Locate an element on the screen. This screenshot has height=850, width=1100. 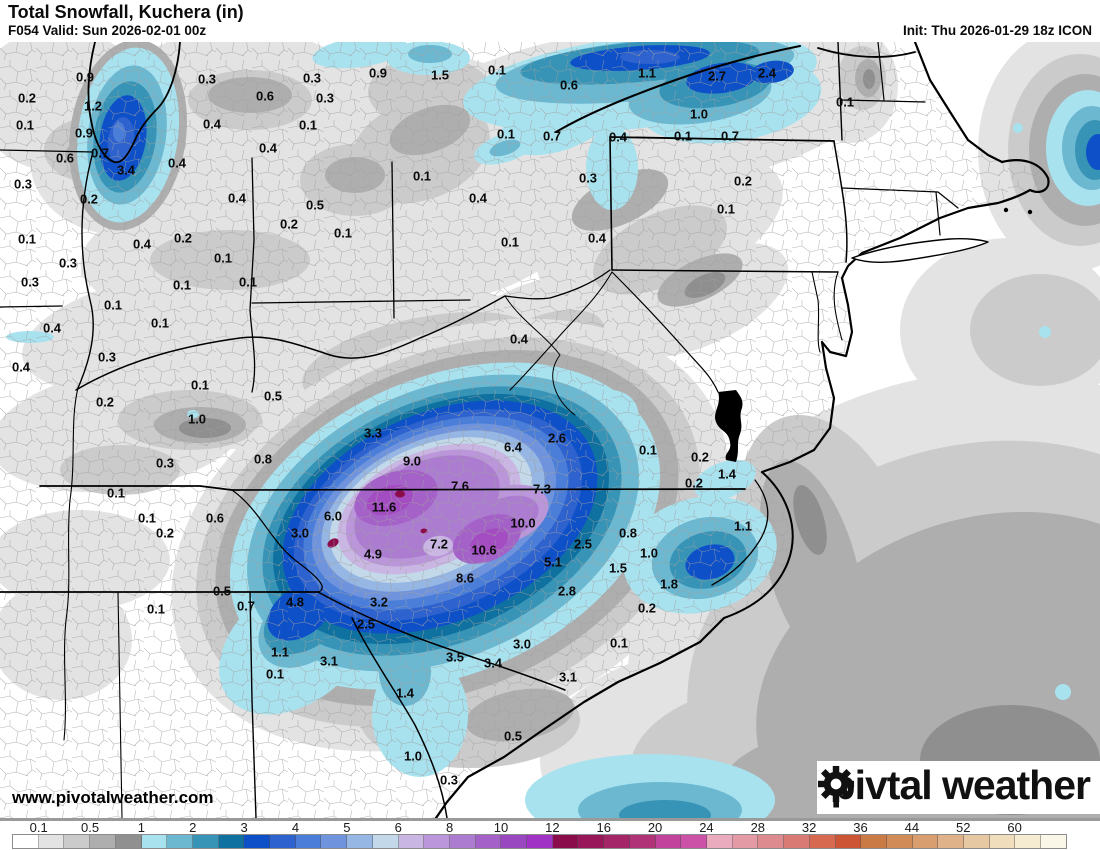
map-value-label: 6.4 is located at coordinates (513, 447).